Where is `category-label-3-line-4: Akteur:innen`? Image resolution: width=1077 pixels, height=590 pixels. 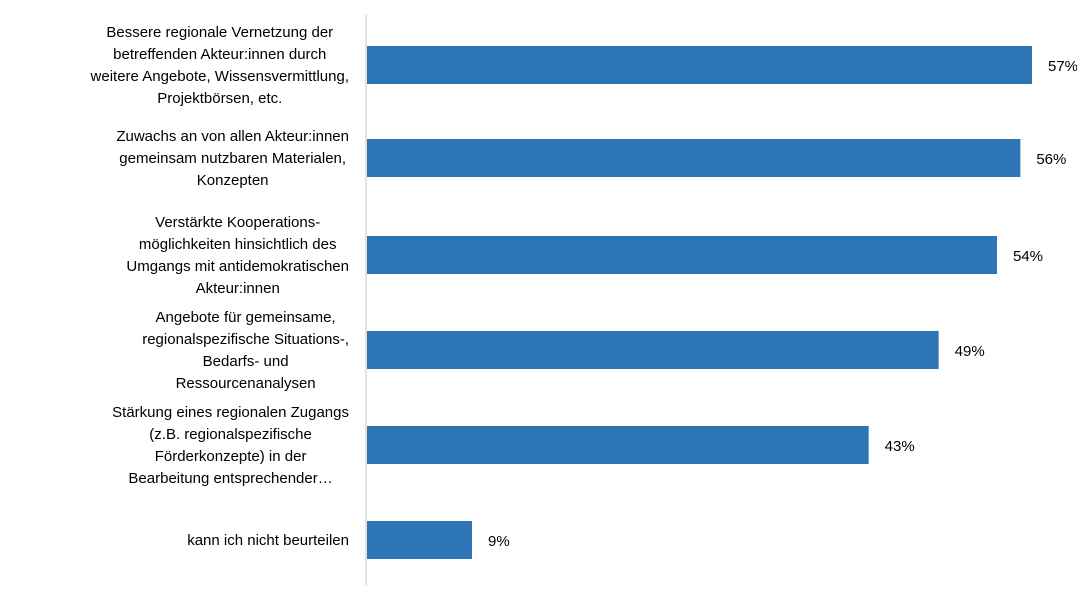 category-label-3-line-4: Akteur:innen is located at coordinates (238, 288).